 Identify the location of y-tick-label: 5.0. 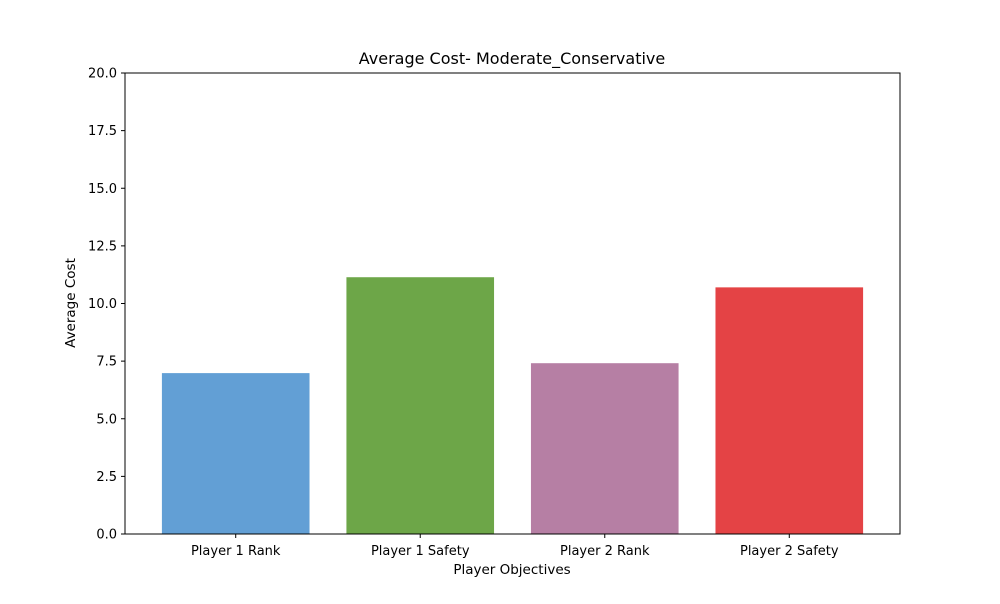
(106, 419).